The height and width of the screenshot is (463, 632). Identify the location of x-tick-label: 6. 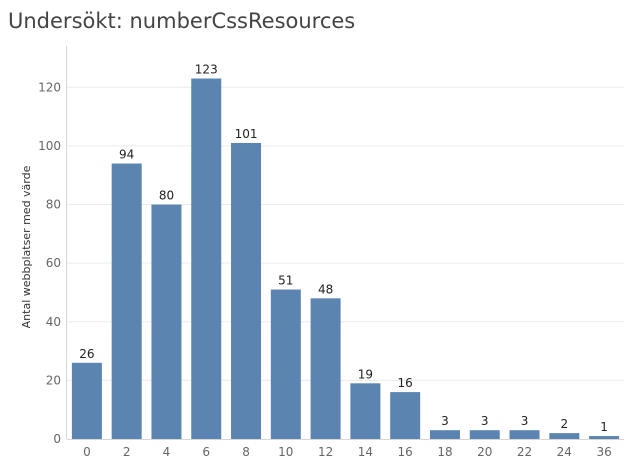
(206, 452).